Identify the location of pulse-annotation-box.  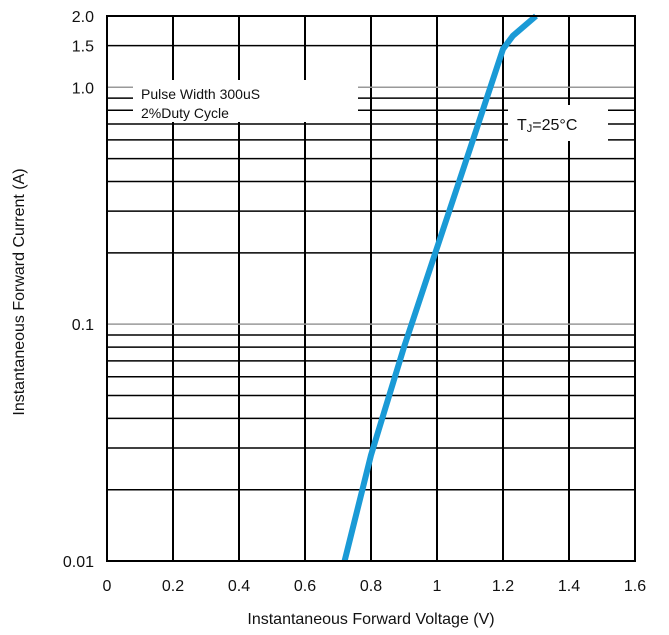
(245, 101).